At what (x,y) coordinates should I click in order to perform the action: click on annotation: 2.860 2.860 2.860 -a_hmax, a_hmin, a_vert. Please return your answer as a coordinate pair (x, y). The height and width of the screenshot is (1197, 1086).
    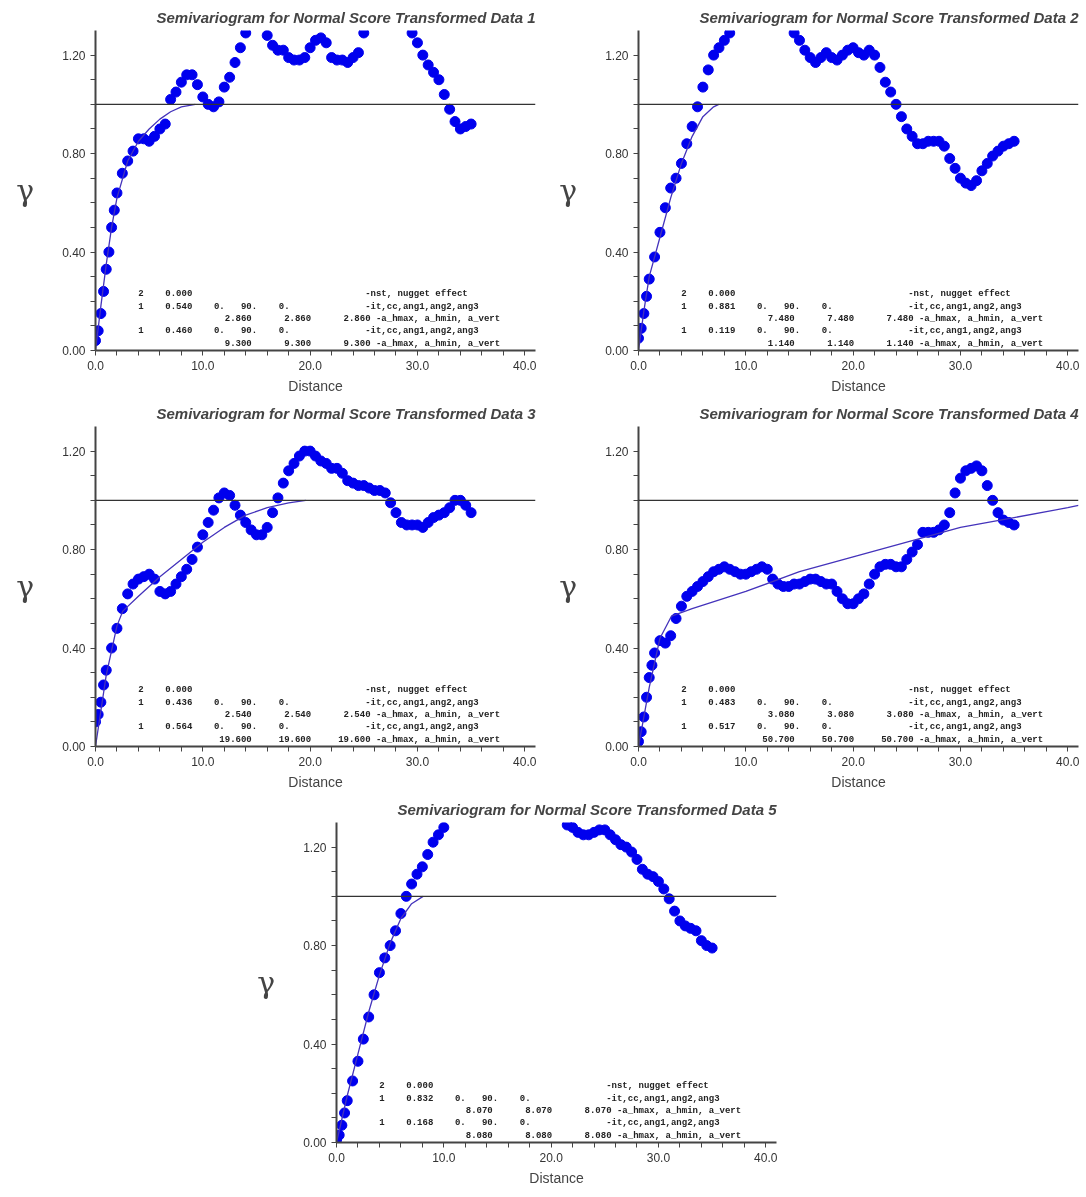
    Looking at the image, I should click on (316, 318).